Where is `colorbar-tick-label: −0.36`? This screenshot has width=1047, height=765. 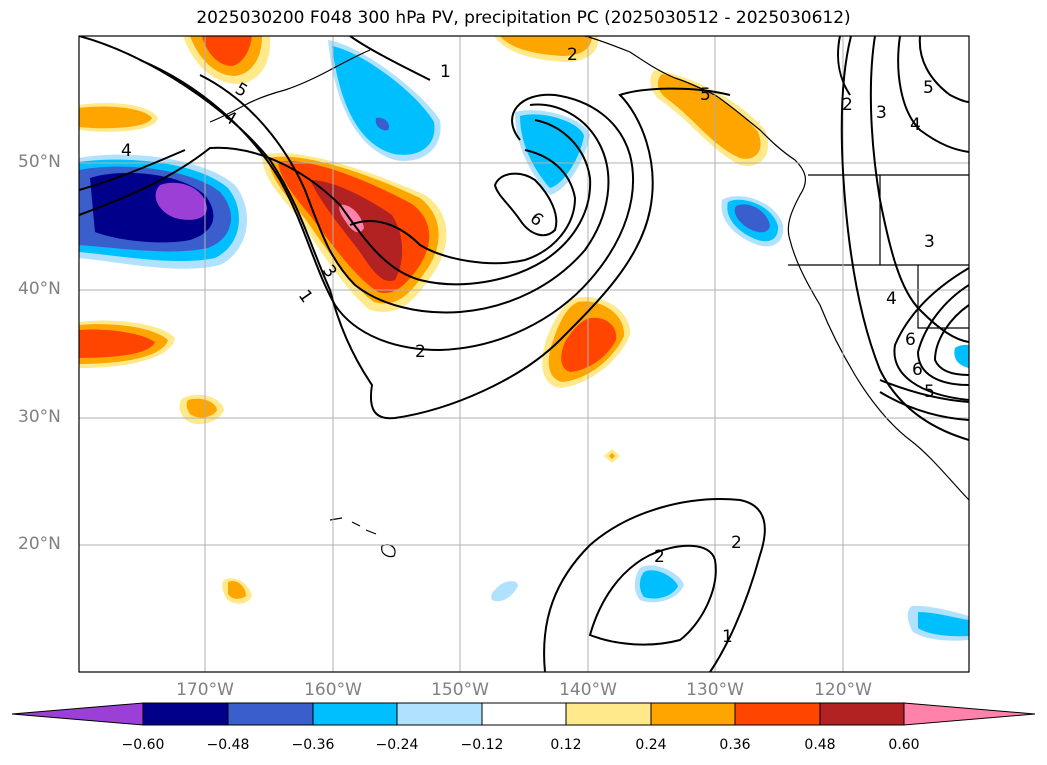 colorbar-tick-label: −0.36 is located at coordinates (313, 745).